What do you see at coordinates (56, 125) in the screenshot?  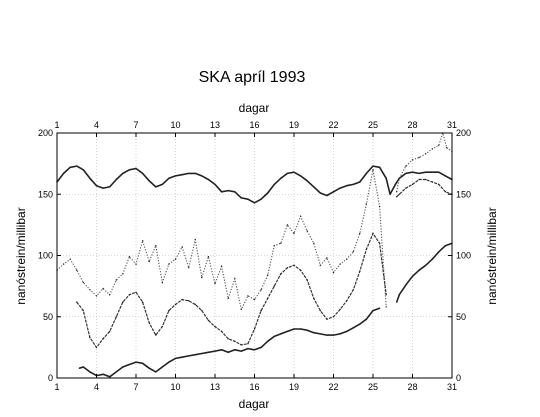 I see `x-tick-label-top: 1` at bounding box center [56, 125].